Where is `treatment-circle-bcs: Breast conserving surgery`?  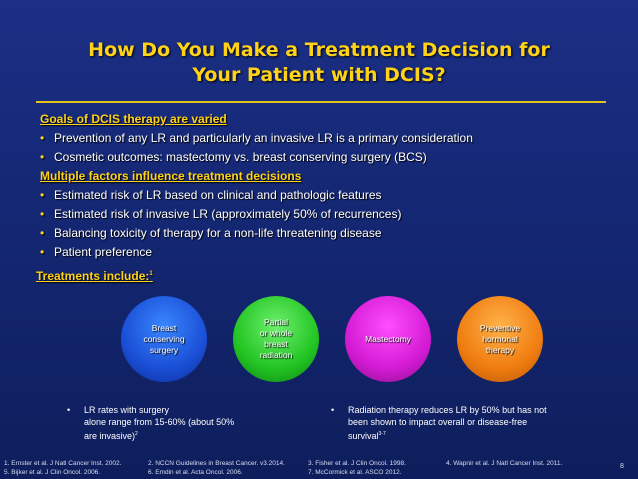 treatment-circle-bcs: Breast conserving surgery is located at coordinates (164, 339).